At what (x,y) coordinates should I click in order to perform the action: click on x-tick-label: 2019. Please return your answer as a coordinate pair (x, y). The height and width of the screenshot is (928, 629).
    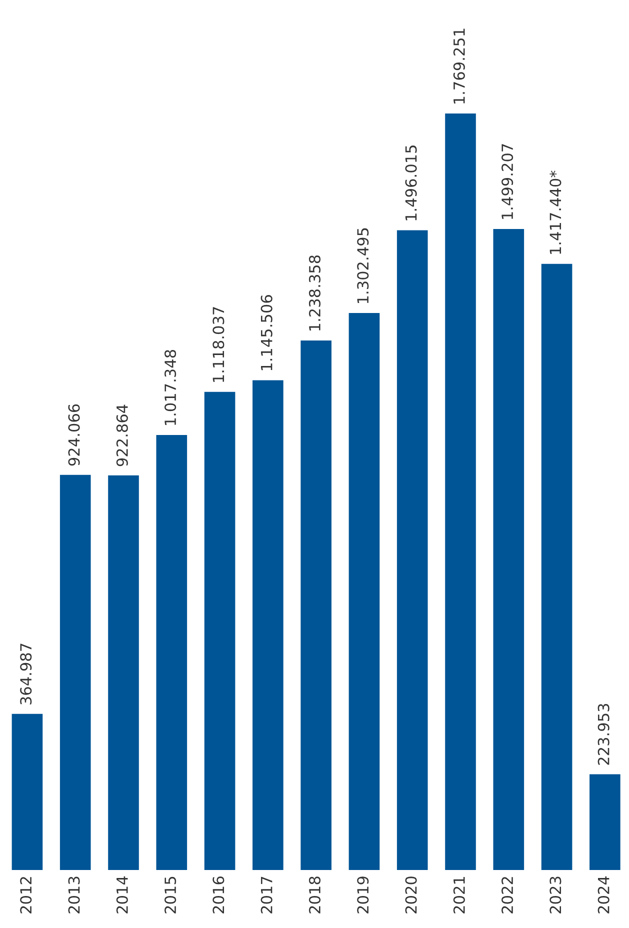
    Looking at the image, I should click on (363, 895).